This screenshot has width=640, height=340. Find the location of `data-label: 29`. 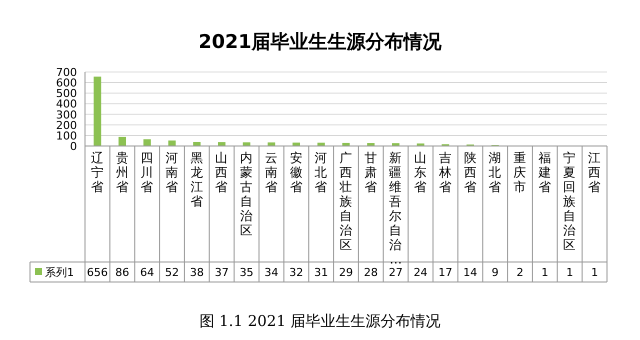

data-label: 29 is located at coordinates (346, 272).